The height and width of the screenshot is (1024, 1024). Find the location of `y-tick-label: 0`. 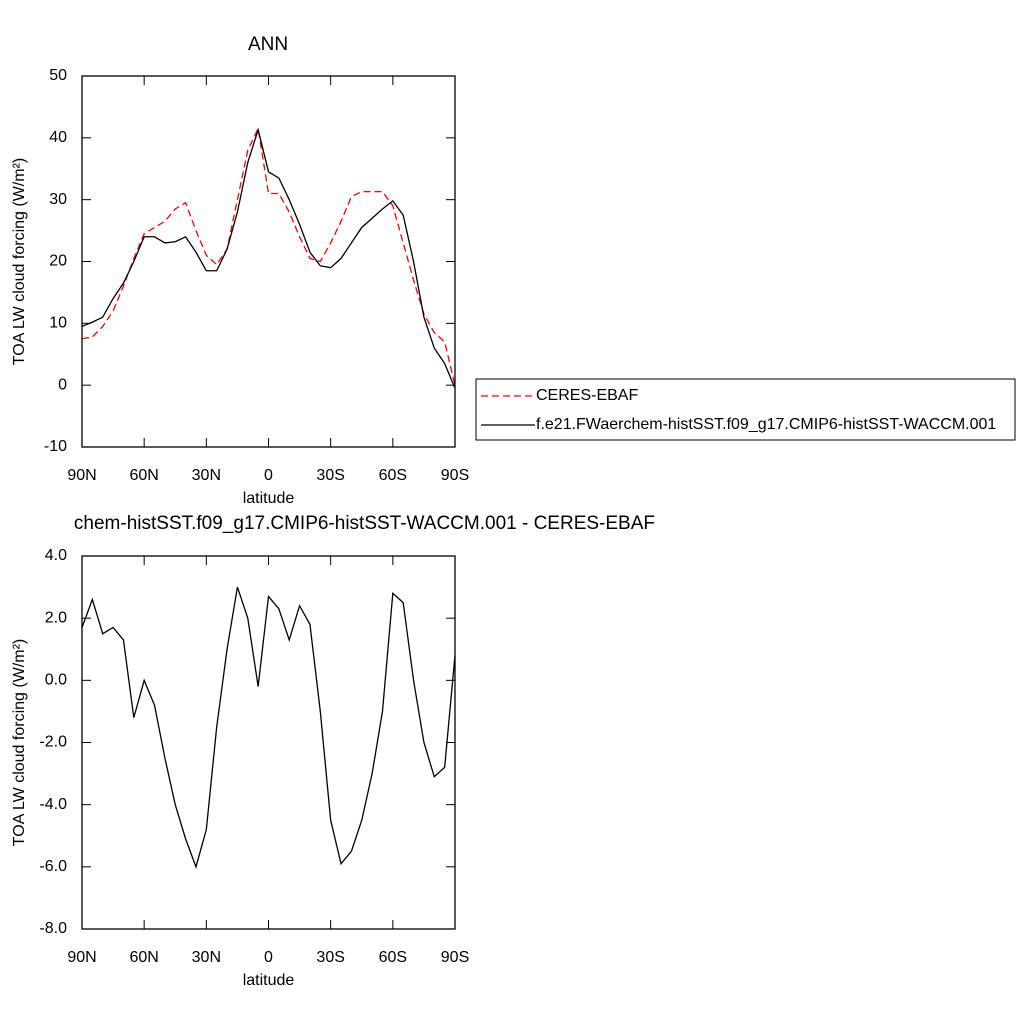

y-tick-label: 0 is located at coordinates (62, 384).